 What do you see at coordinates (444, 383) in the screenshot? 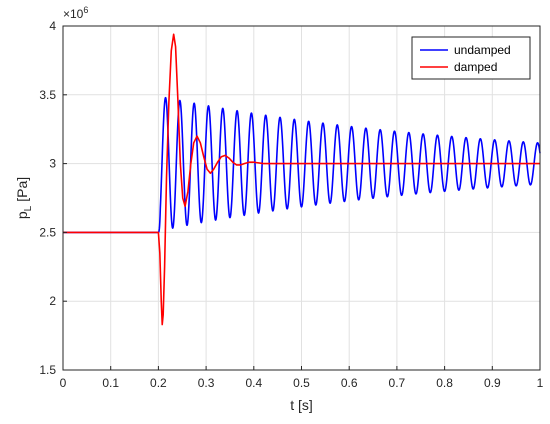
I see `x-tick-label: 0.8` at bounding box center [444, 383].